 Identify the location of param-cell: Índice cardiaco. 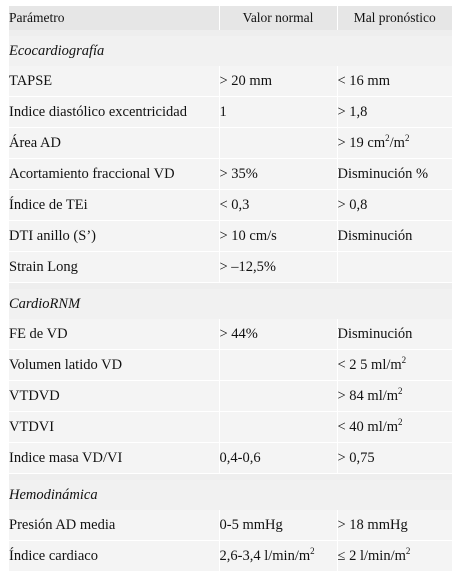
(114, 556).